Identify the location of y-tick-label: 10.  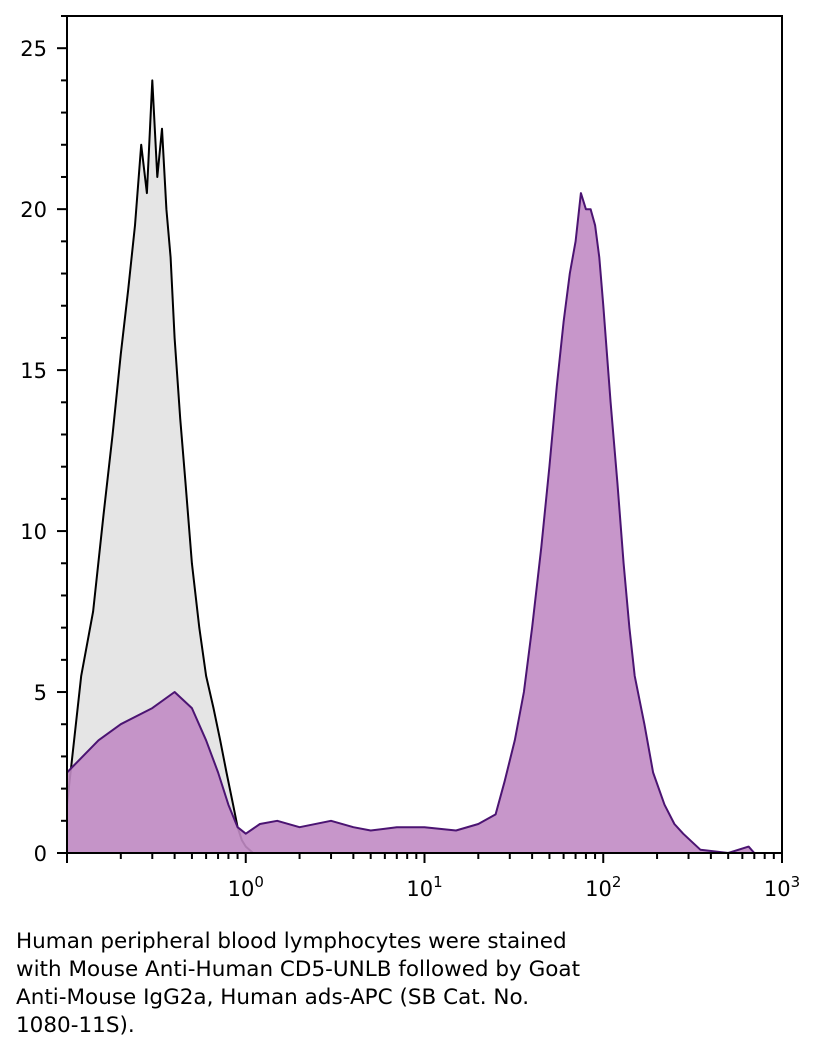
(33, 532).